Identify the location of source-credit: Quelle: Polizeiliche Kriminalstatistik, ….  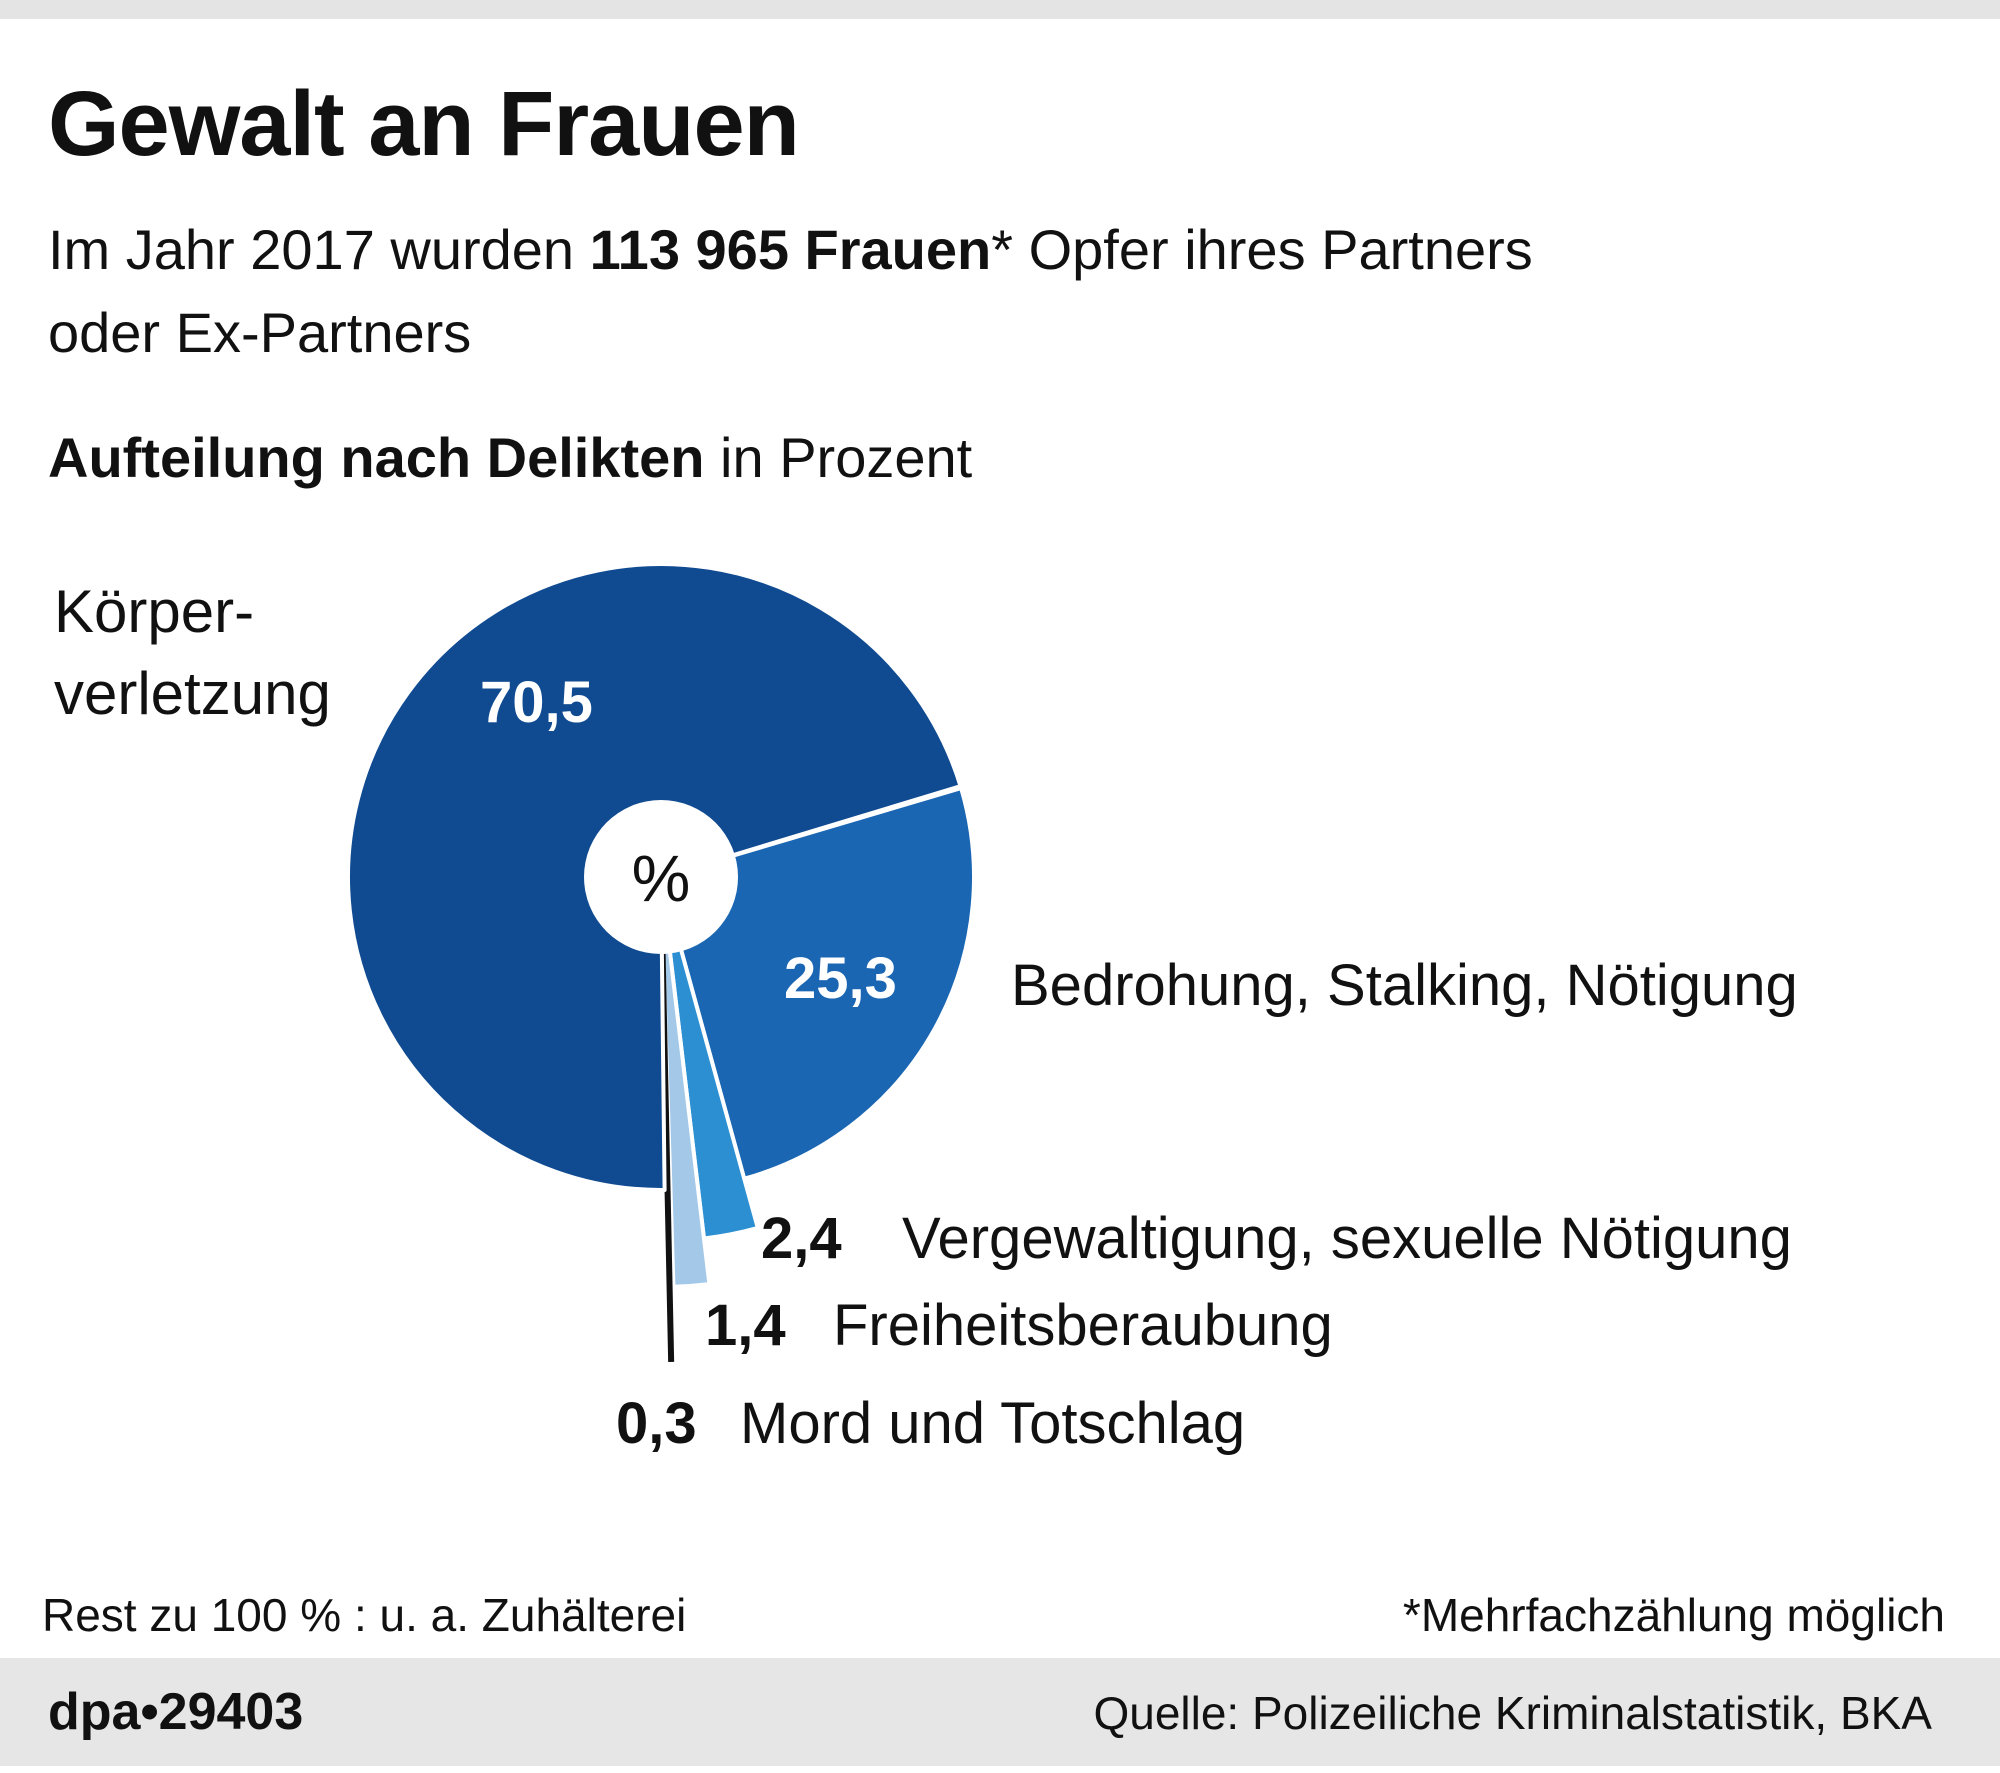
(1512, 1713).